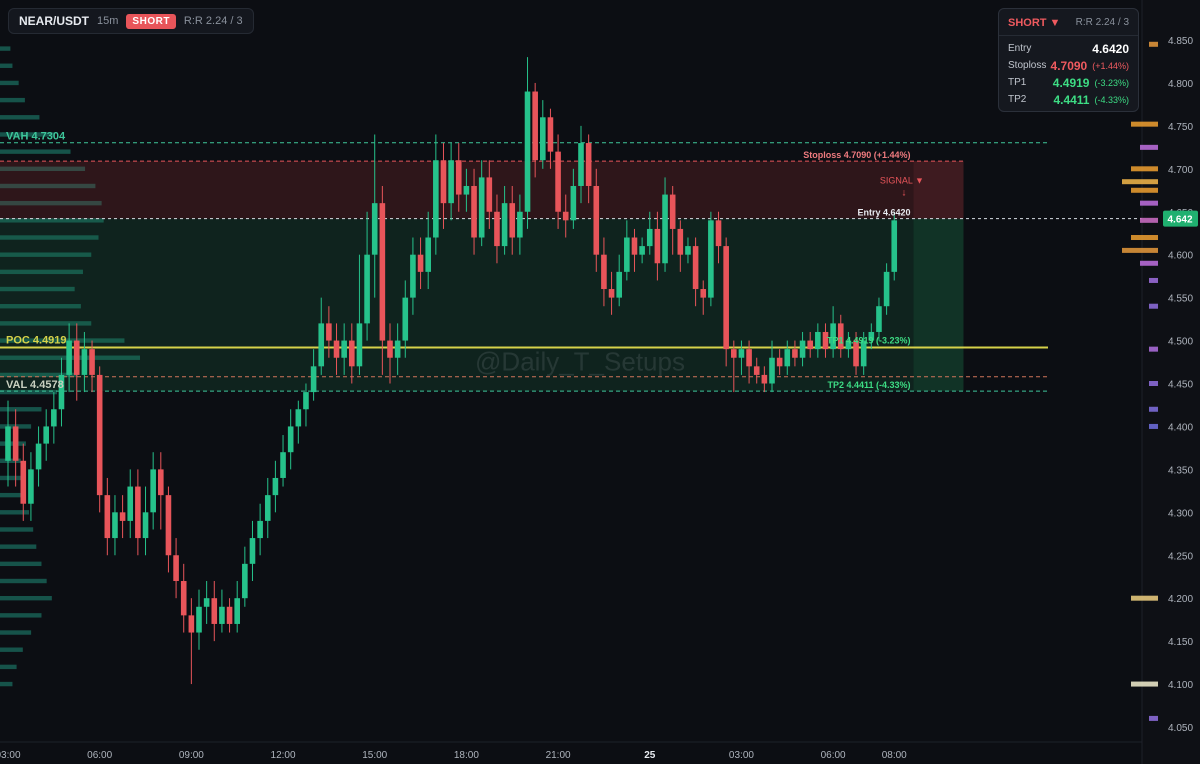  I want to click on x-tick-label: 25, so click(650, 755).